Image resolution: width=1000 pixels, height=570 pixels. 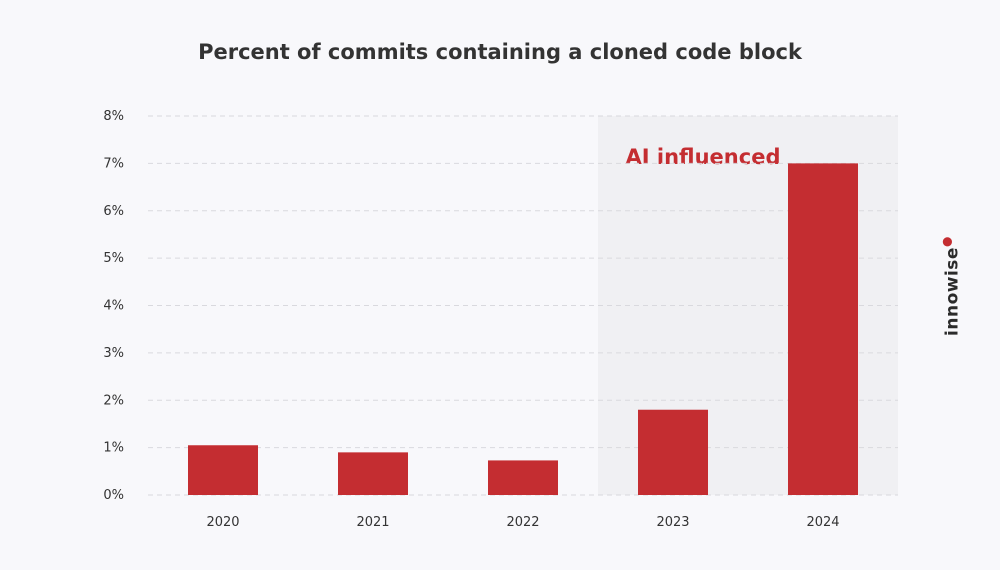 What do you see at coordinates (223, 470) in the screenshot?
I see `bar-2020` at bounding box center [223, 470].